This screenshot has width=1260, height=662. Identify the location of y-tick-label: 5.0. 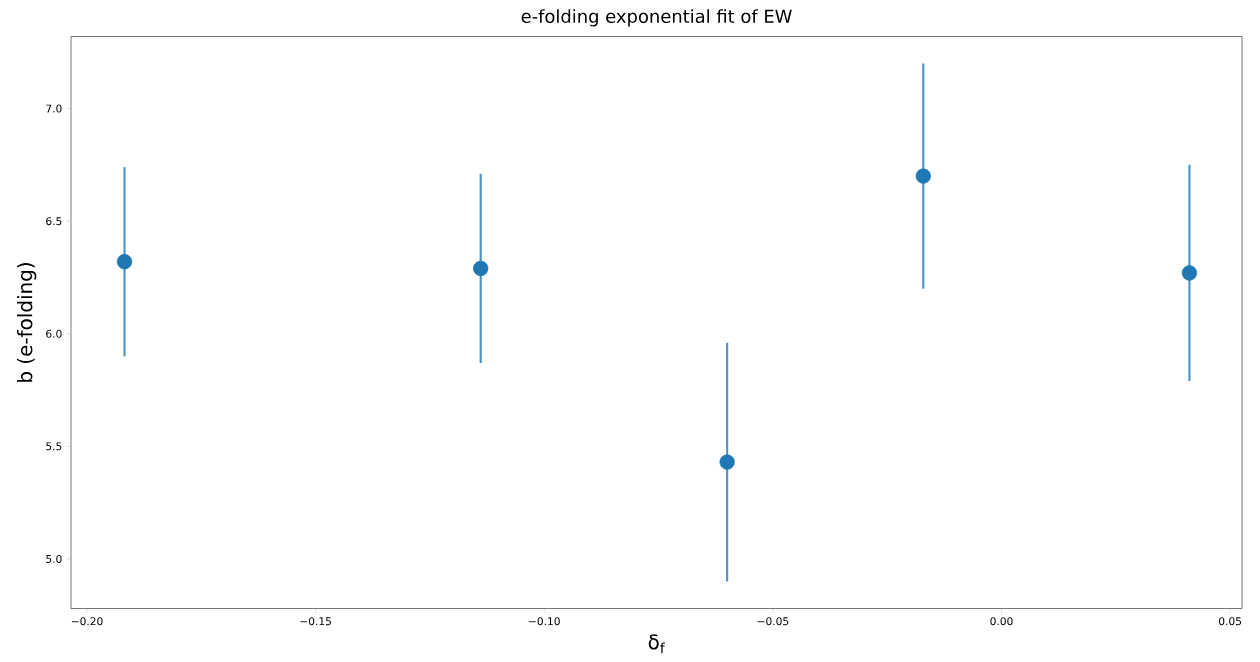
(54, 558).